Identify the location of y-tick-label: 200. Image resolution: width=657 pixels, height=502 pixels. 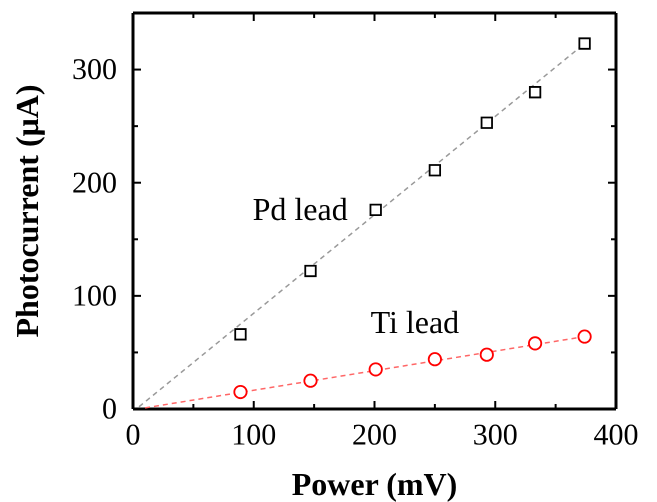
(94, 183).